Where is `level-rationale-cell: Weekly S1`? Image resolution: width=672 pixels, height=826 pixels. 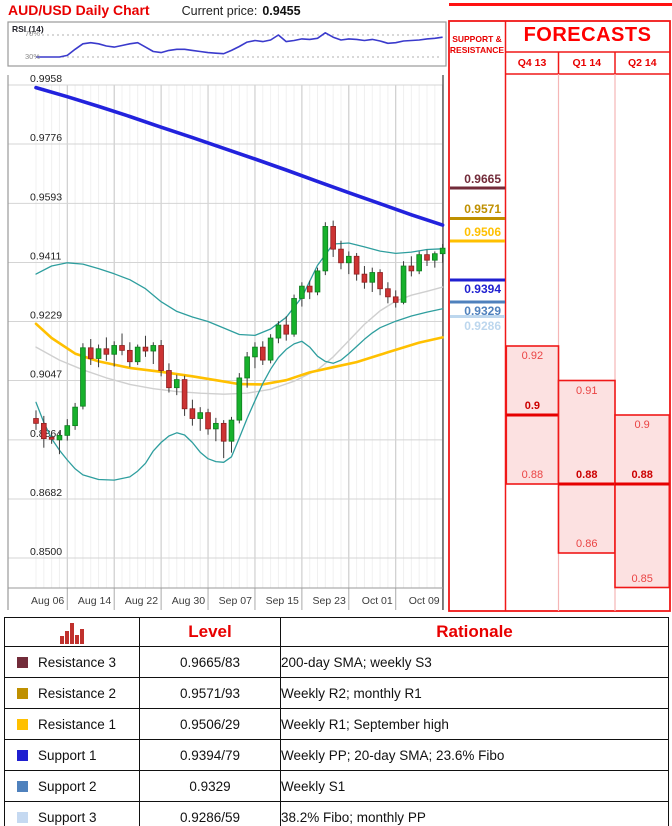
level-rationale-cell: Weekly S1 is located at coordinates (474, 786).